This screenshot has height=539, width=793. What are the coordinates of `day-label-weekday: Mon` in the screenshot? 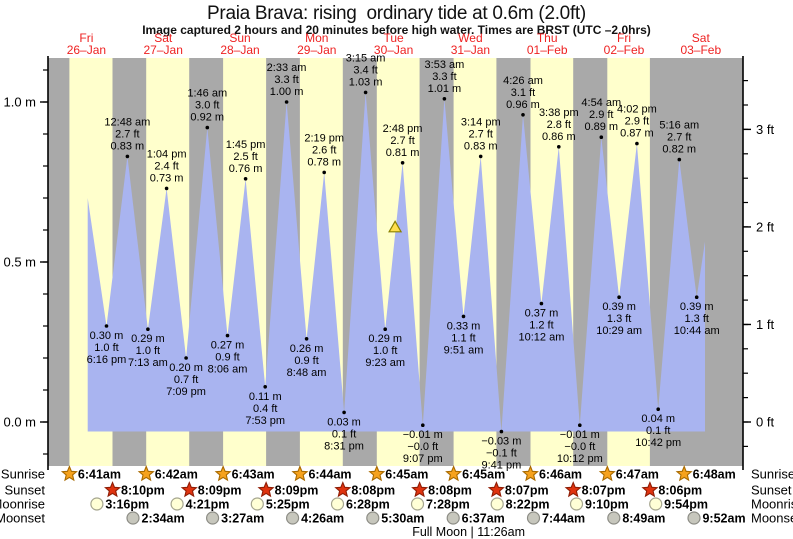 It's located at (316, 38).